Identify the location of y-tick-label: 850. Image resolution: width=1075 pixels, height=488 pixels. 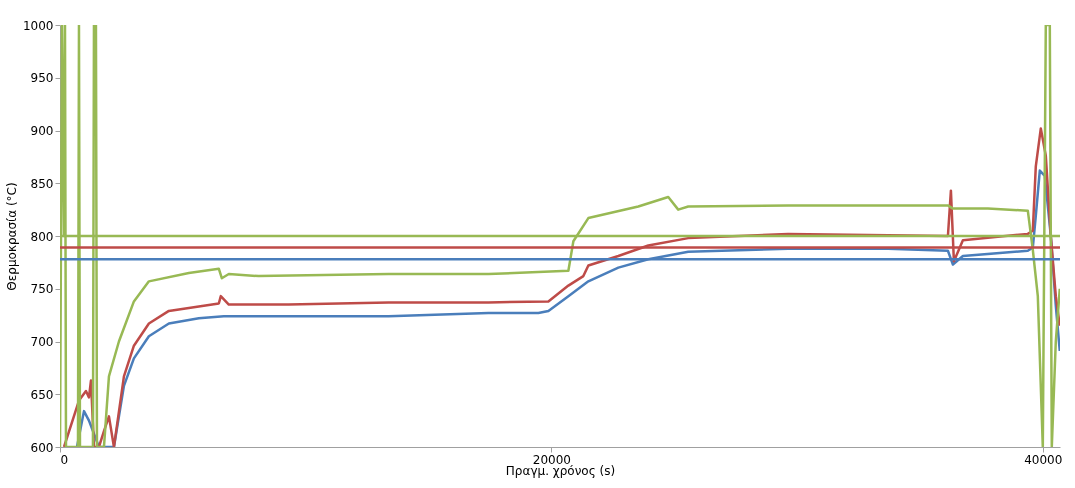
(42, 183).